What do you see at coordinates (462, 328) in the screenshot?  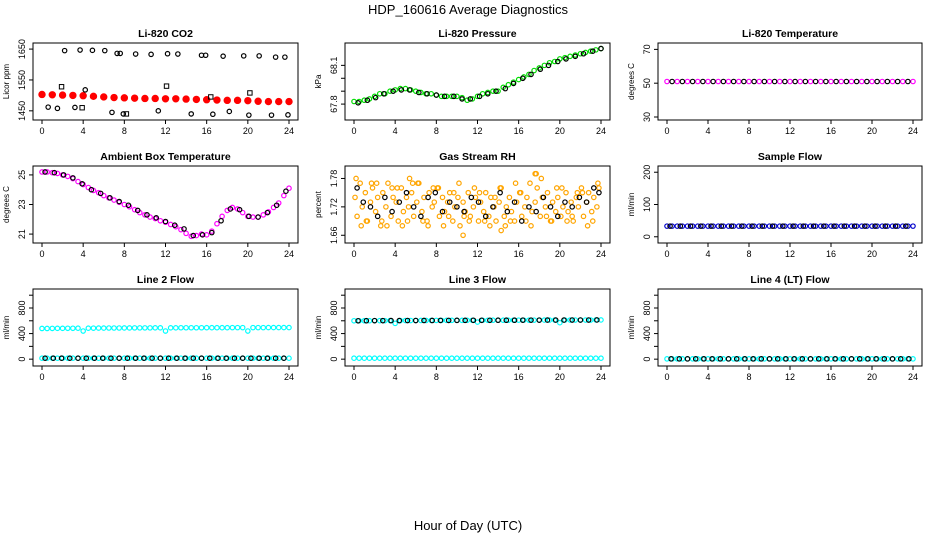 I see `panel-8: Line 3 Flow ml/min 0 4 8 12 16 20 24 0 400 800` at bounding box center [462, 328].